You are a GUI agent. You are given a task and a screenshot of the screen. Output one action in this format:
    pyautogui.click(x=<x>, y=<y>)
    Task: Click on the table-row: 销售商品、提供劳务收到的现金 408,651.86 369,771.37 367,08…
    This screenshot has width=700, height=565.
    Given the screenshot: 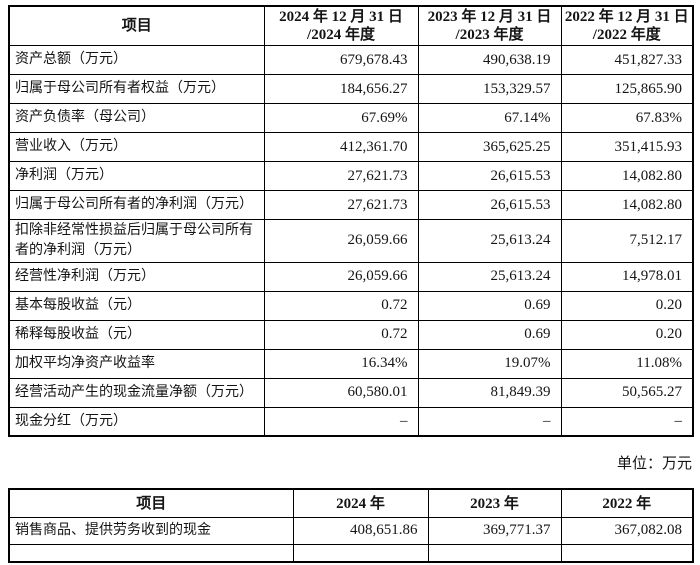 What is the action you would take?
    pyautogui.click(x=351, y=530)
    